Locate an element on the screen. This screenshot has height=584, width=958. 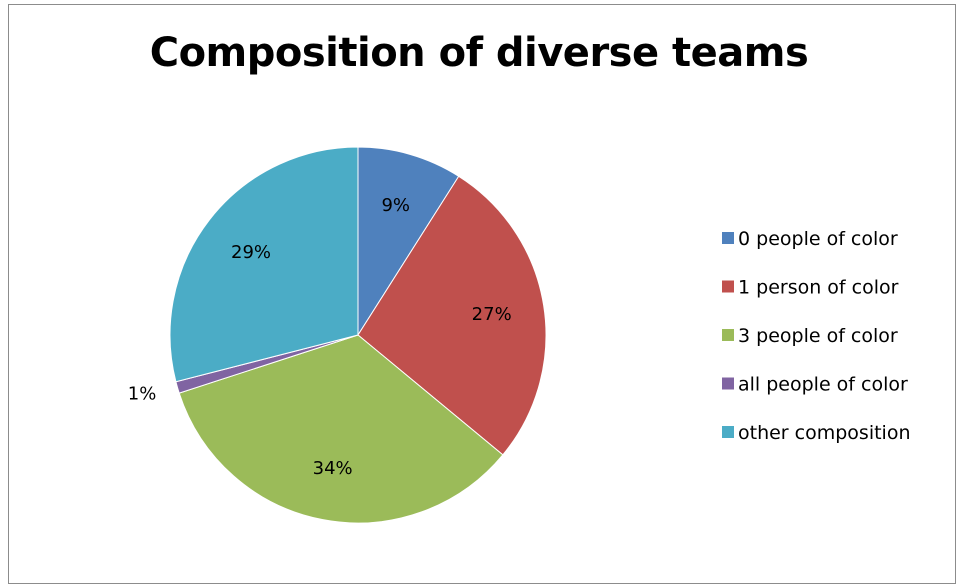
pie-slice-1-person-of-color is located at coordinates (452, 315).